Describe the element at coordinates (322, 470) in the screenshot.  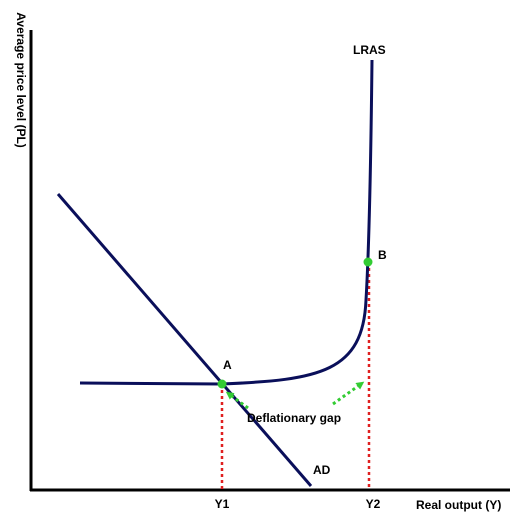
I see `ad-label: AD` at that location.